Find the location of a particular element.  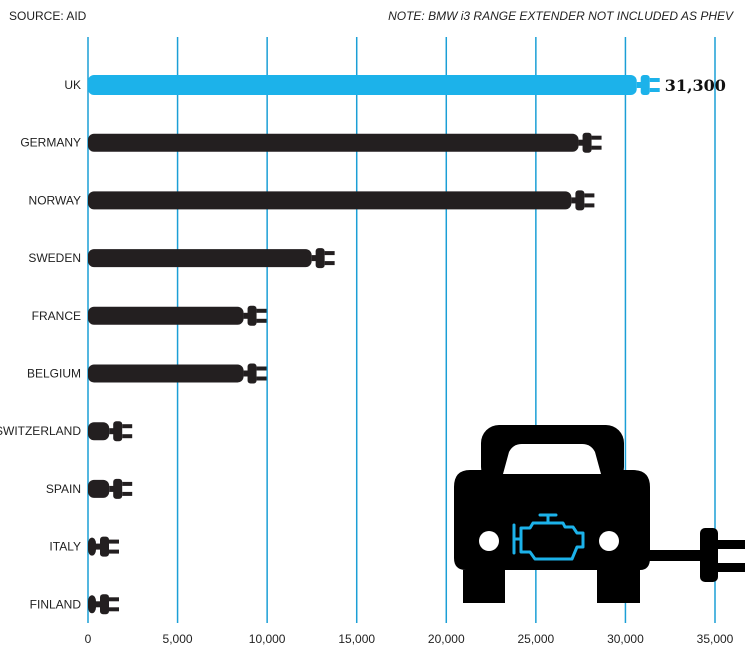

category-label: SWEDEN is located at coordinates (54, 258).